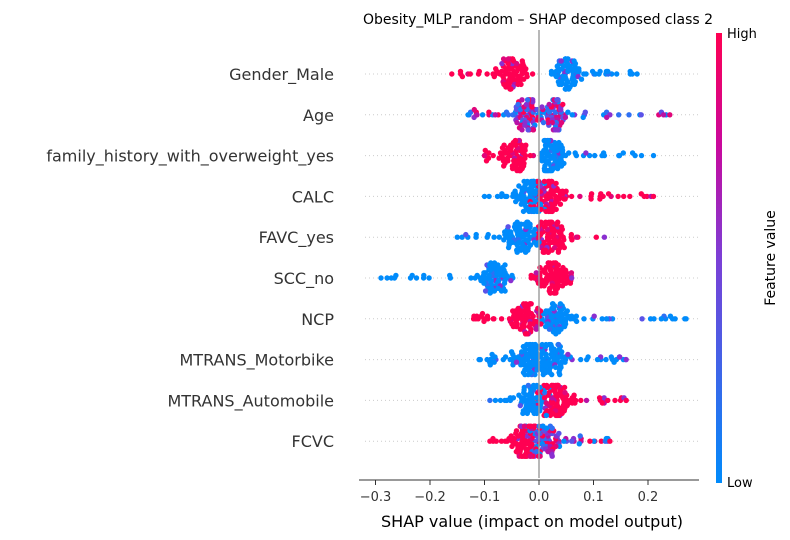 Image resolution: width=790 pixels, height=540 pixels. What do you see at coordinates (430, 497) in the screenshot?
I see `x-tick-label: −0.2` at bounding box center [430, 497].